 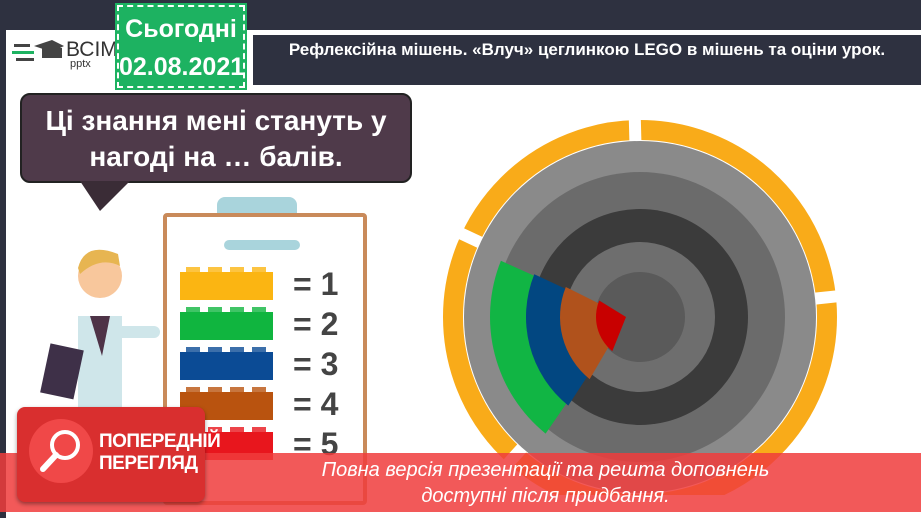 What do you see at coordinates (316, 364) in the screenshot?
I see `scale-label: = 3` at bounding box center [316, 364].